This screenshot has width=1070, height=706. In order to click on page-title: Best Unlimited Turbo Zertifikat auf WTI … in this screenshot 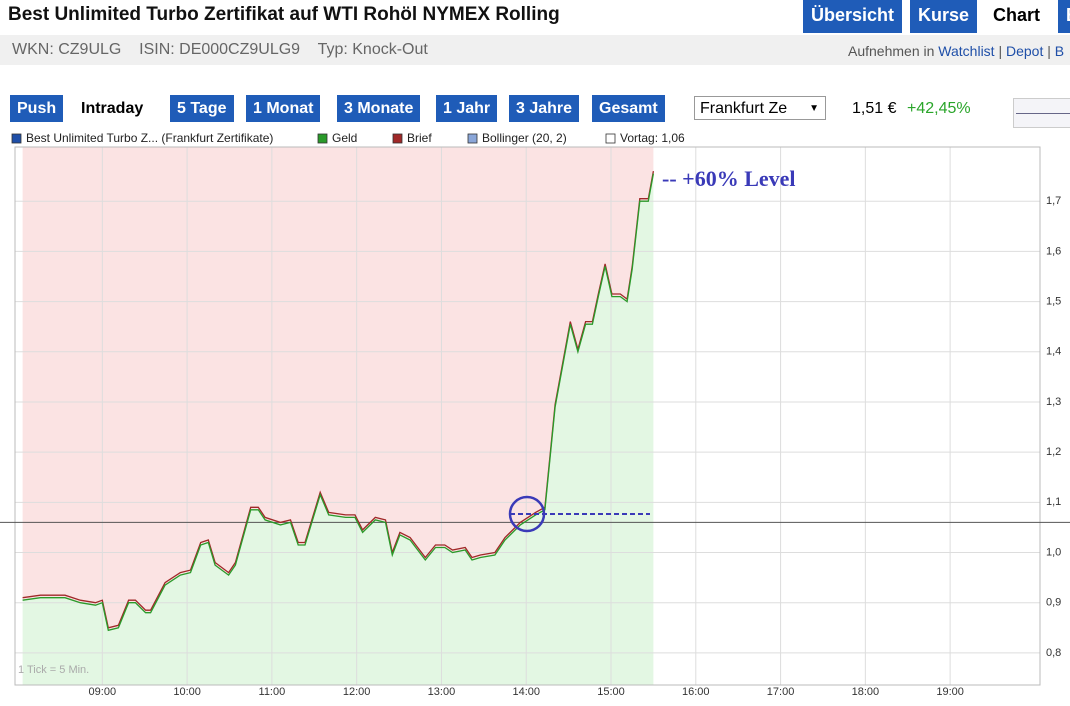, I will do `click(284, 14)`.